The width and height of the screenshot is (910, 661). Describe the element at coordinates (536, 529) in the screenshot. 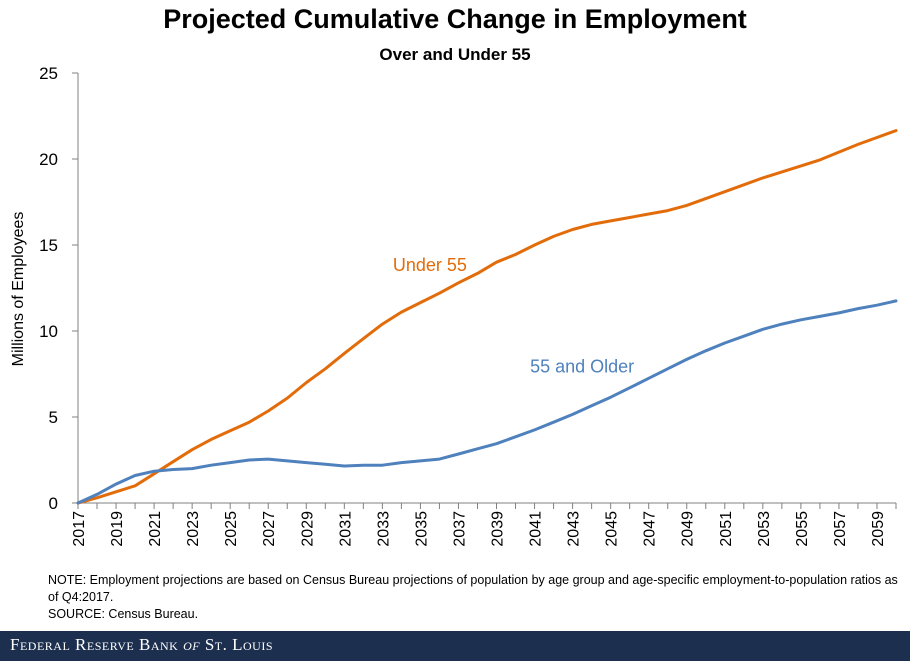

I see `x-tick-label: 2041` at that location.